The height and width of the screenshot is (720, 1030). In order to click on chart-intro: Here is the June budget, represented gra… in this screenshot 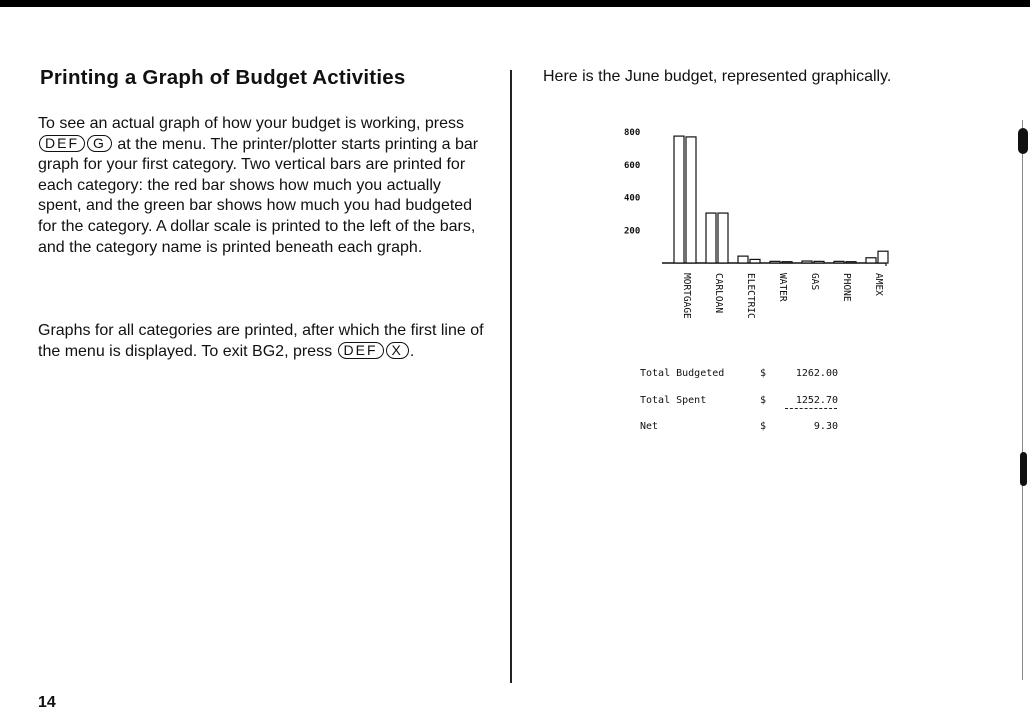, I will do `click(717, 76)`.